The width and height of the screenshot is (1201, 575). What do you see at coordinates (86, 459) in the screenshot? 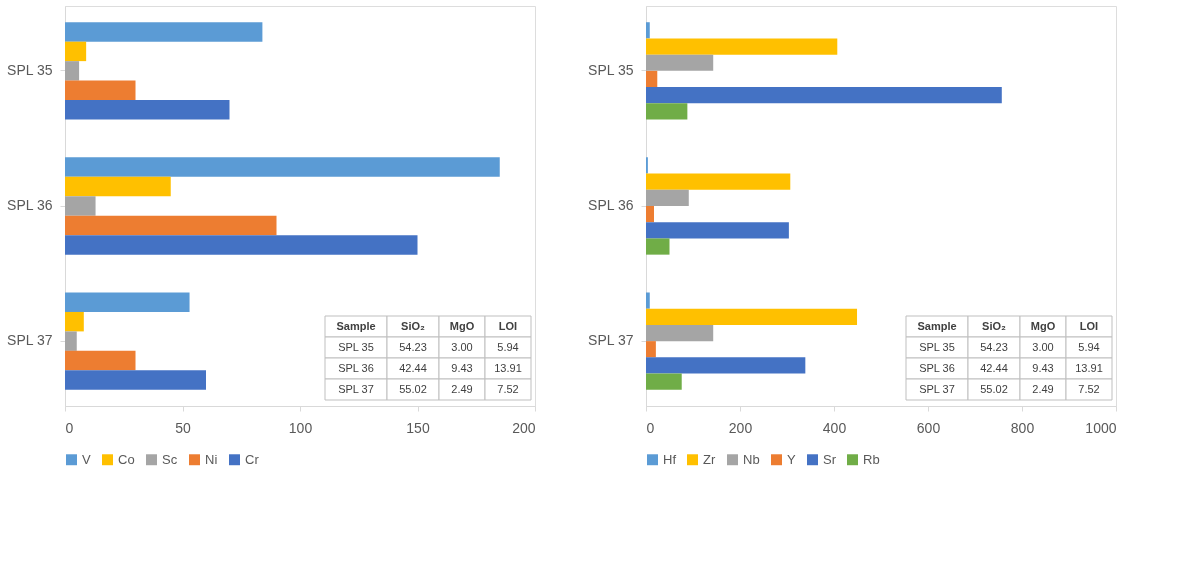
I see `legend-label: V` at bounding box center [86, 459].